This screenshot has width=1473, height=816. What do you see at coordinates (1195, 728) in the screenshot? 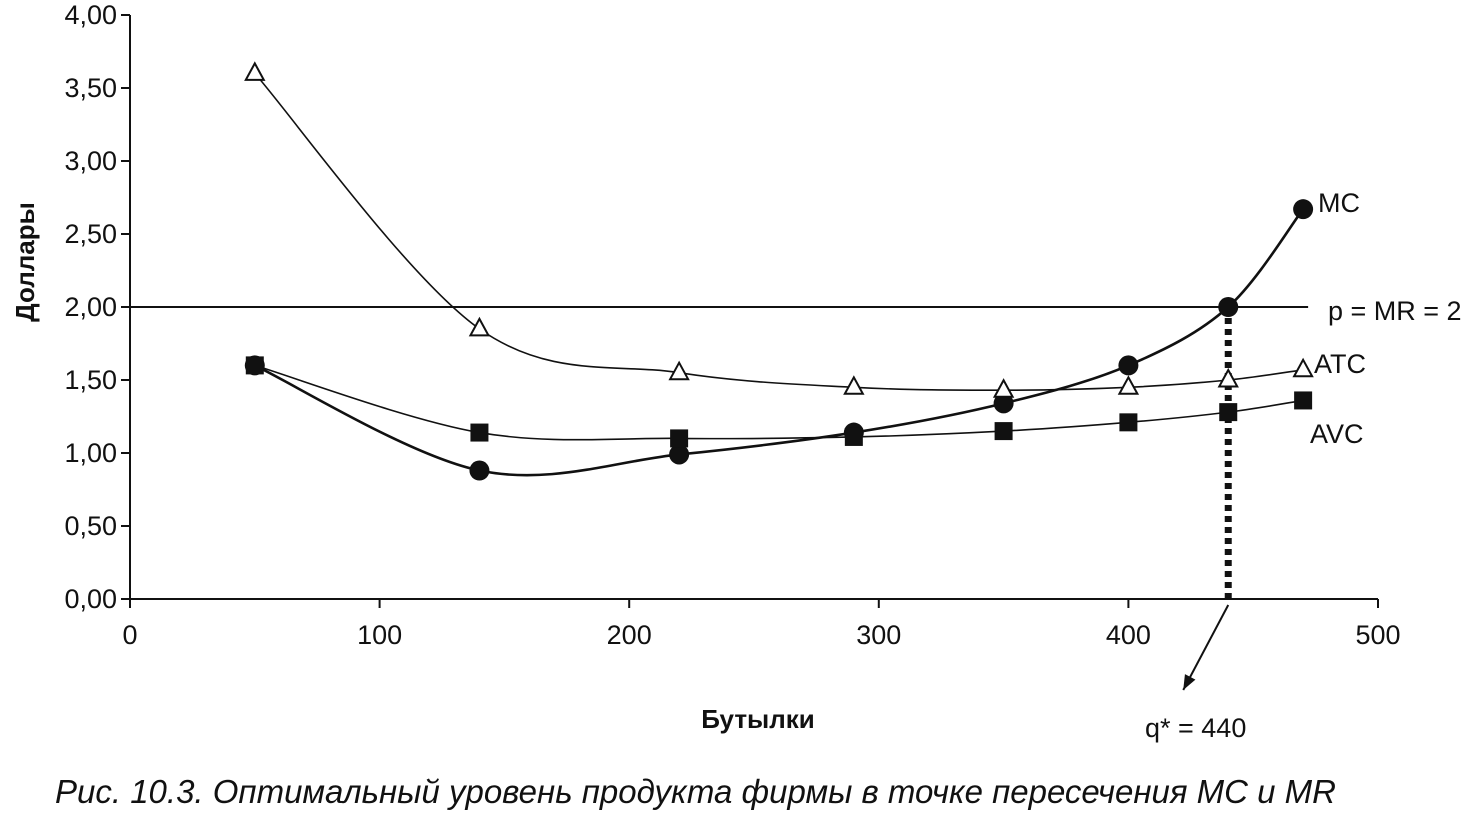
I see `q-star-annotation: q* = 440` at bounding box center [1195, 728].